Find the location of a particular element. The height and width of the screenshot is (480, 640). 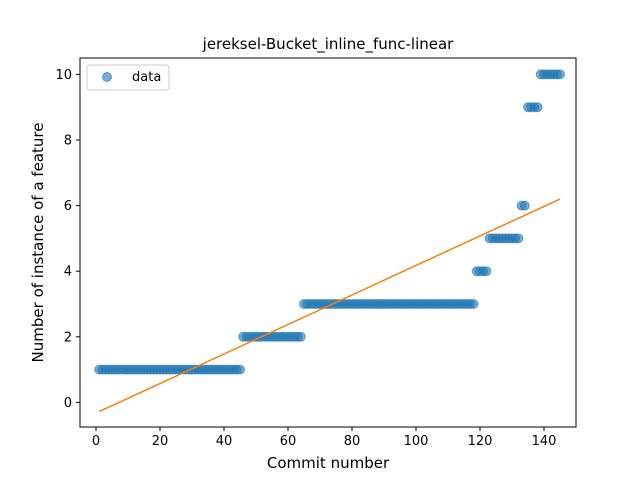

y-tick-label: 10 is located at coordinates (63, 75).